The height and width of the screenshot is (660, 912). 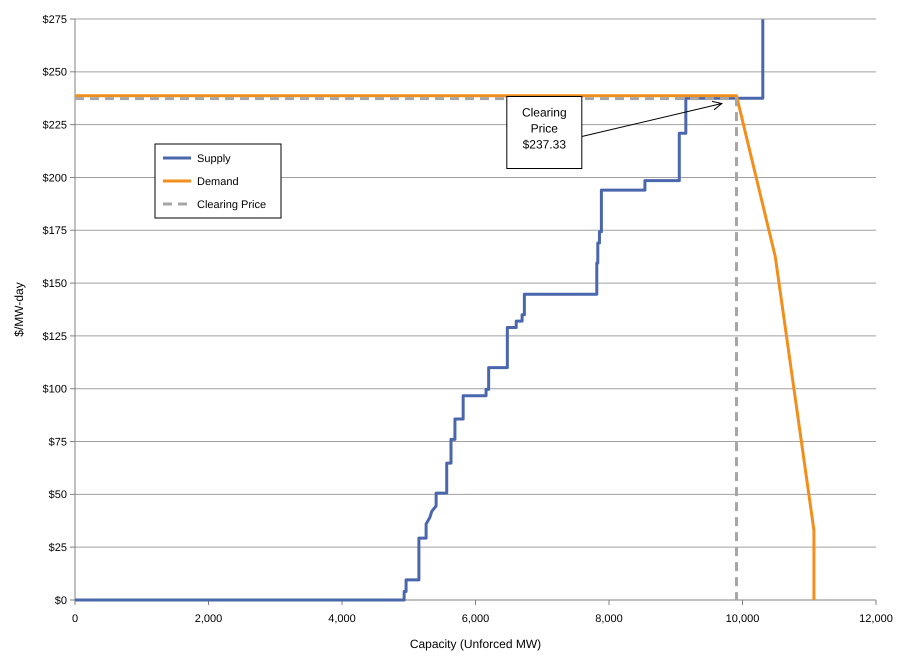 I want to click on legend-label: Supply, so click(x=214, y=158).